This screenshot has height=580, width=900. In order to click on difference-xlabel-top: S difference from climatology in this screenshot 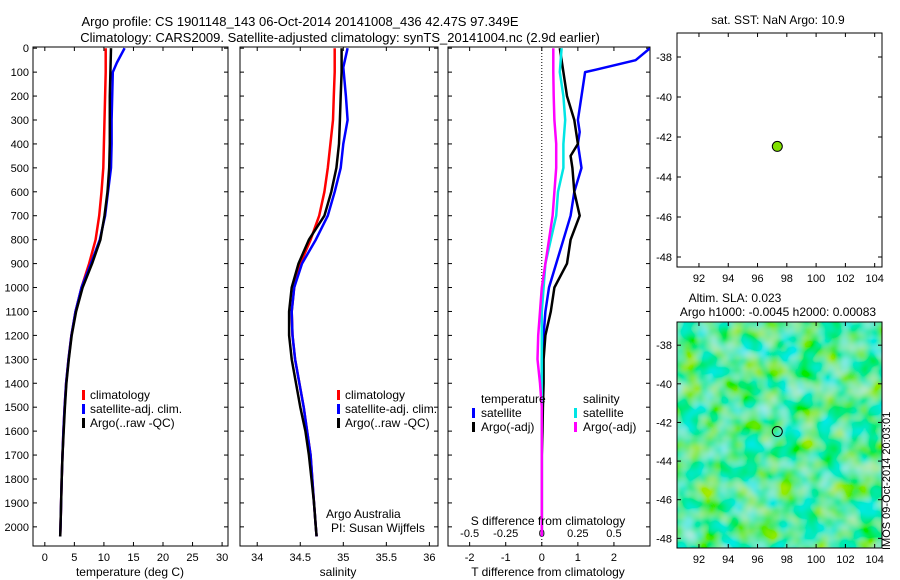, I will do `click(548, 521)`.